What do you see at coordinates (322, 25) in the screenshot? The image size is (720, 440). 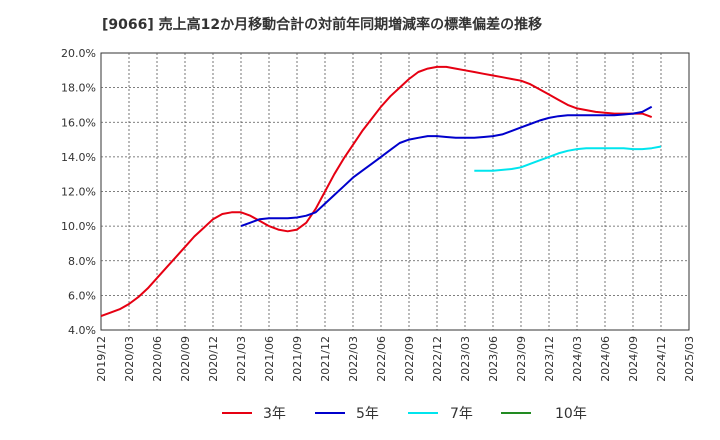 I see `chart-title: [9066] 売上高12か月移動合計の対前年同期増減率の標準偏差の推移` at bounding box center [322, 25].